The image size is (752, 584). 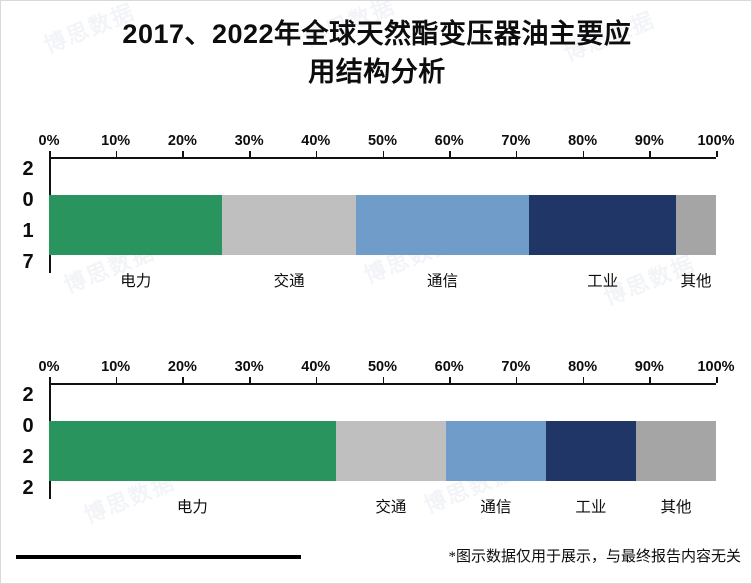 I want to click on footer-note: *图示数据仅用于展示，与最终报告内容无关, so click(x=594, y=557).